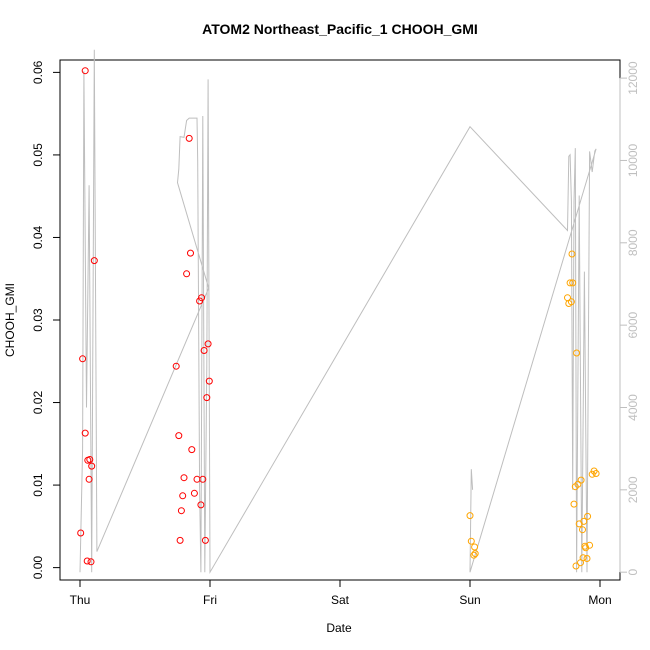 This screenshot has height=650, width=650. Describe the element at coordinates (339, 628) in the screenshot. I see `x-axis-label: Date` at that location.